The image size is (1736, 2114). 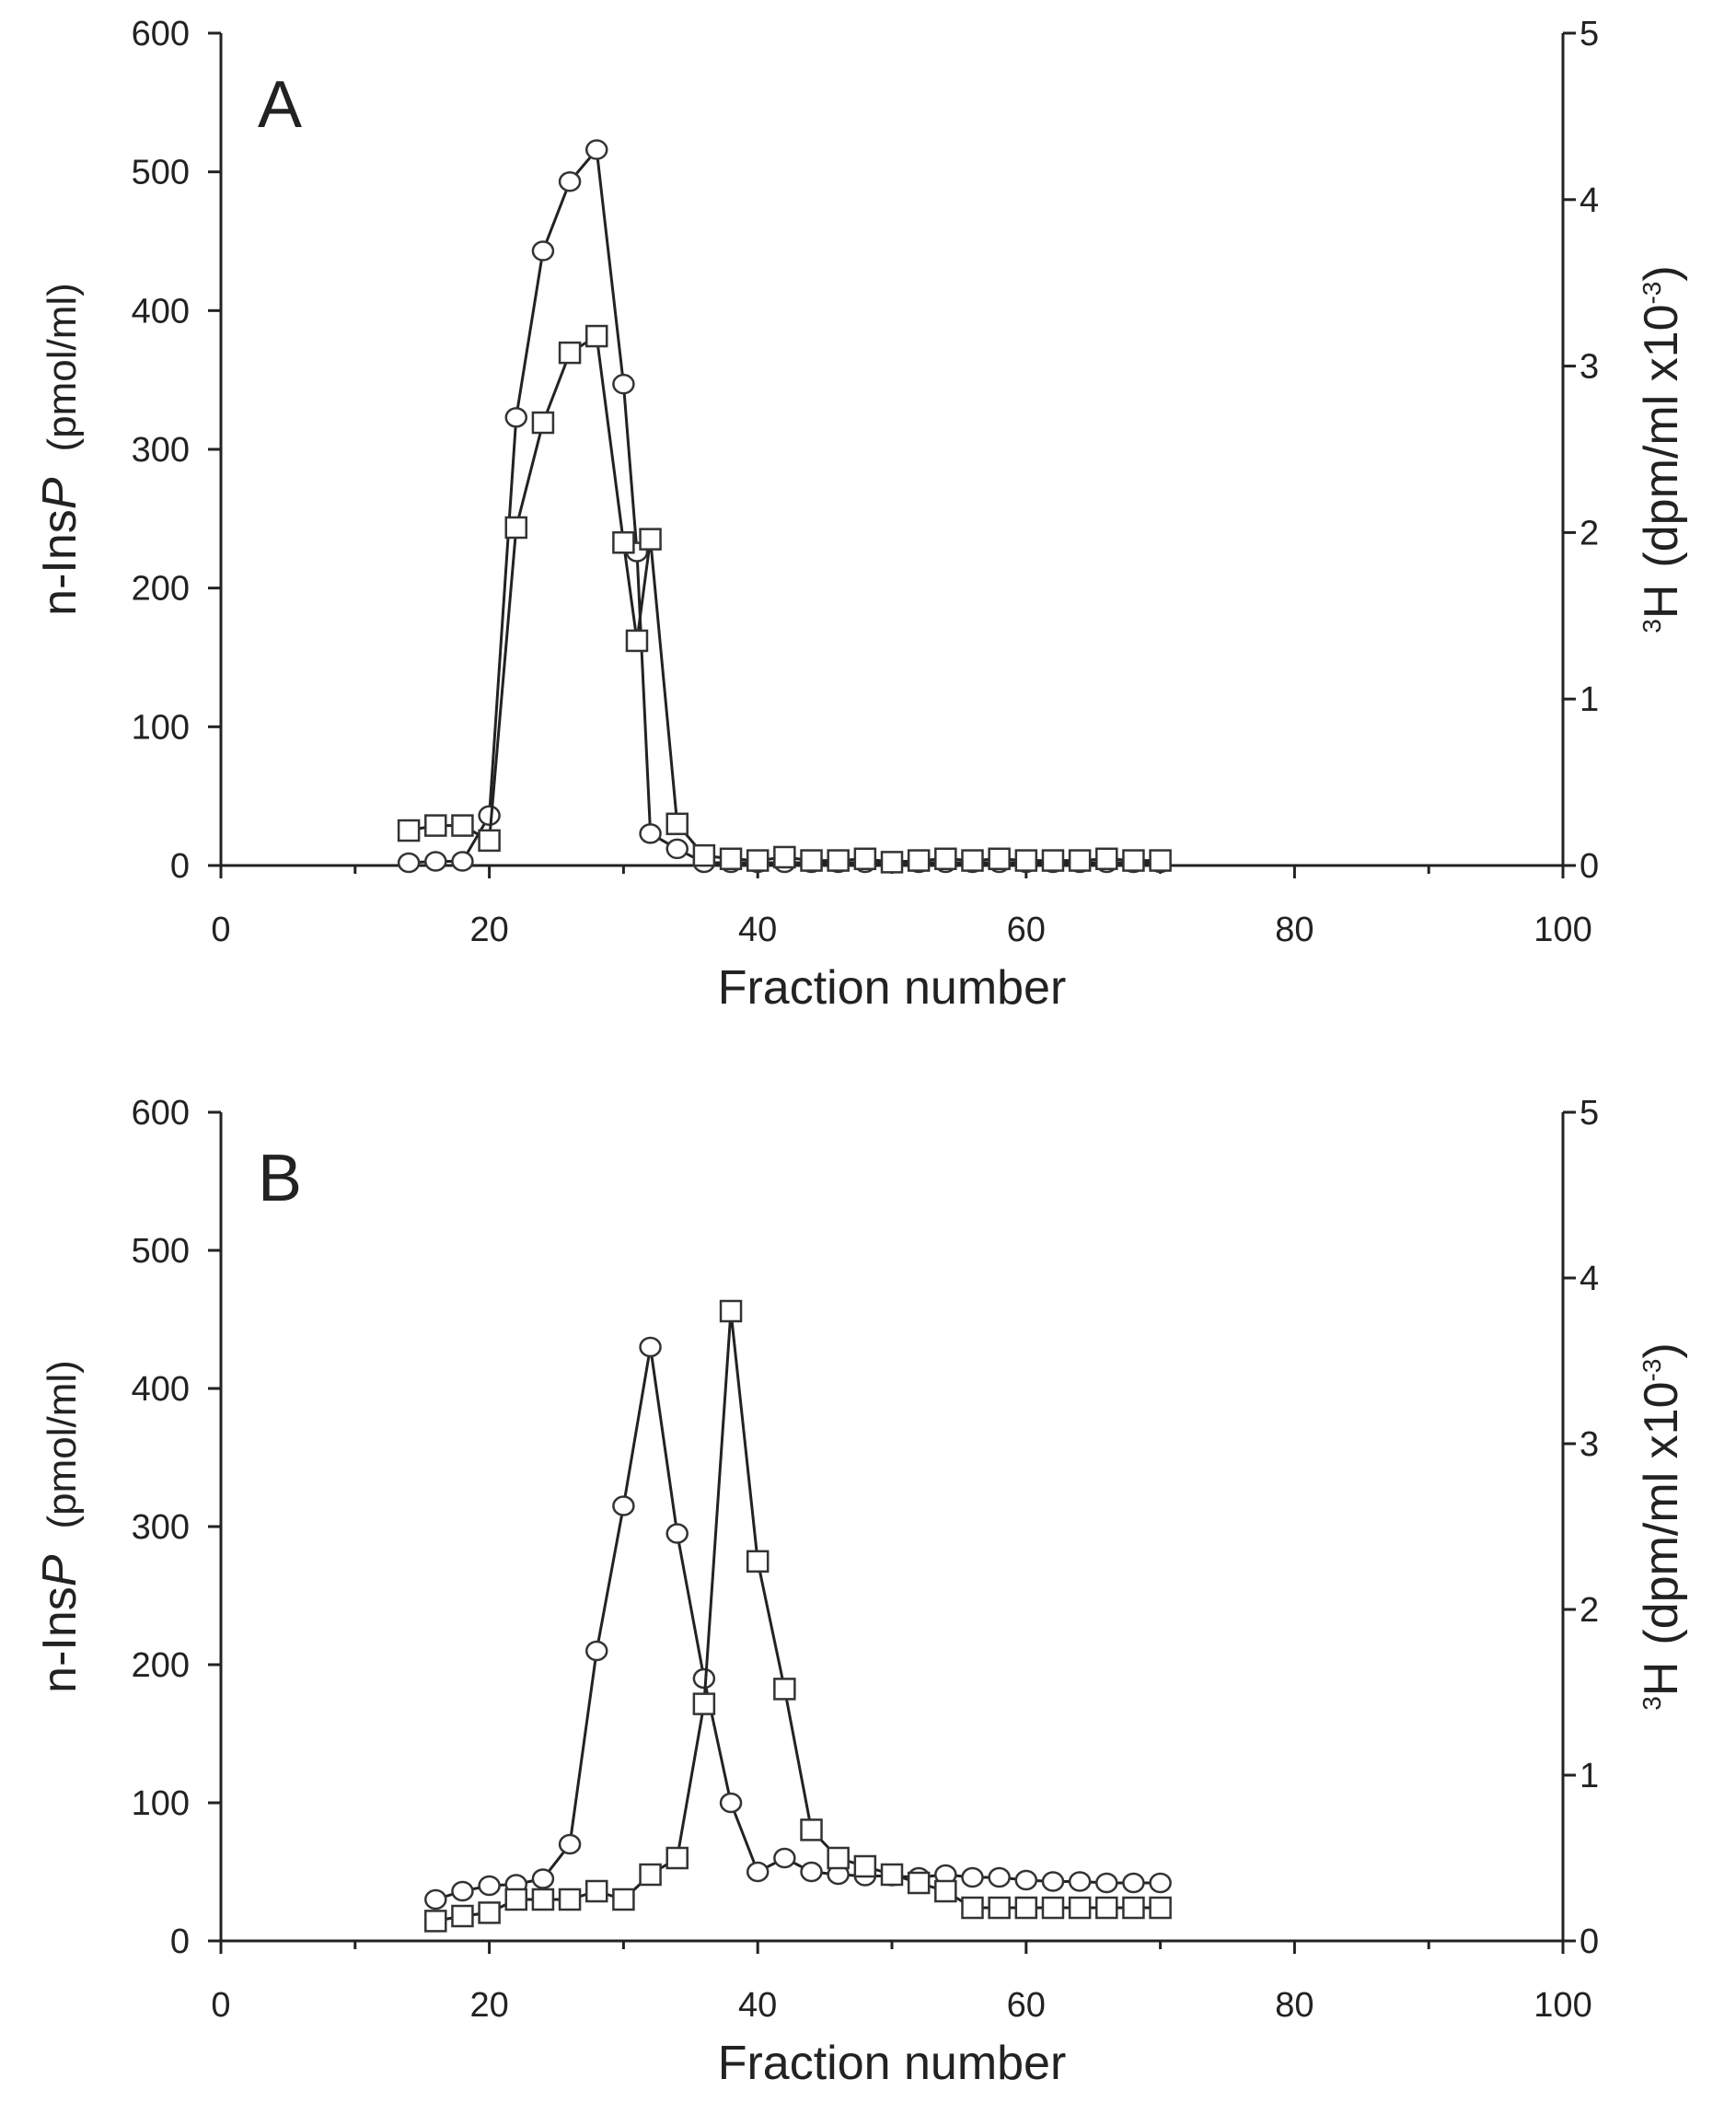 What do you see at coordinates (757, 2005) in the screenshot?
I see `panel-b-x-tick-label: 40` at bounding box center [757, 2005].